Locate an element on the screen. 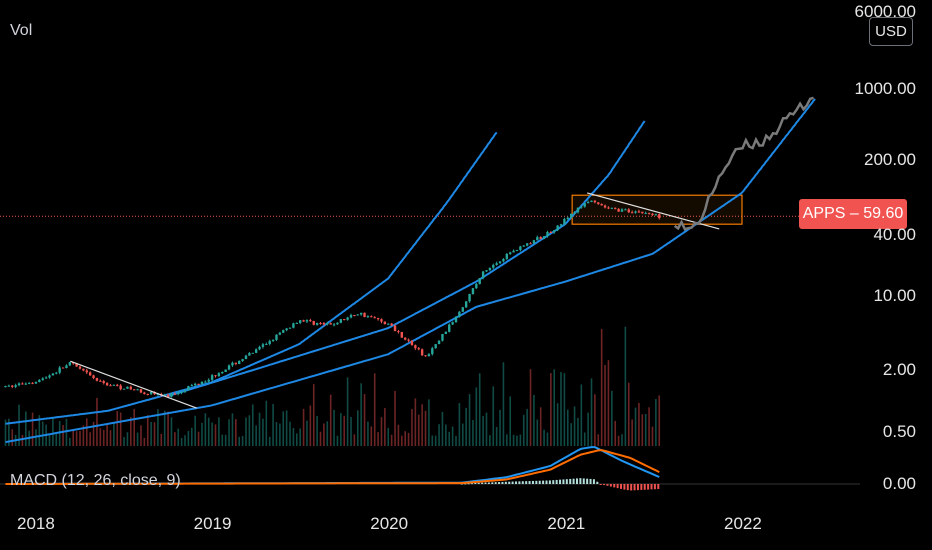 This screenshot has width=932, height=550. x-tick-label: 2019 is located at coordinates (212, 523).